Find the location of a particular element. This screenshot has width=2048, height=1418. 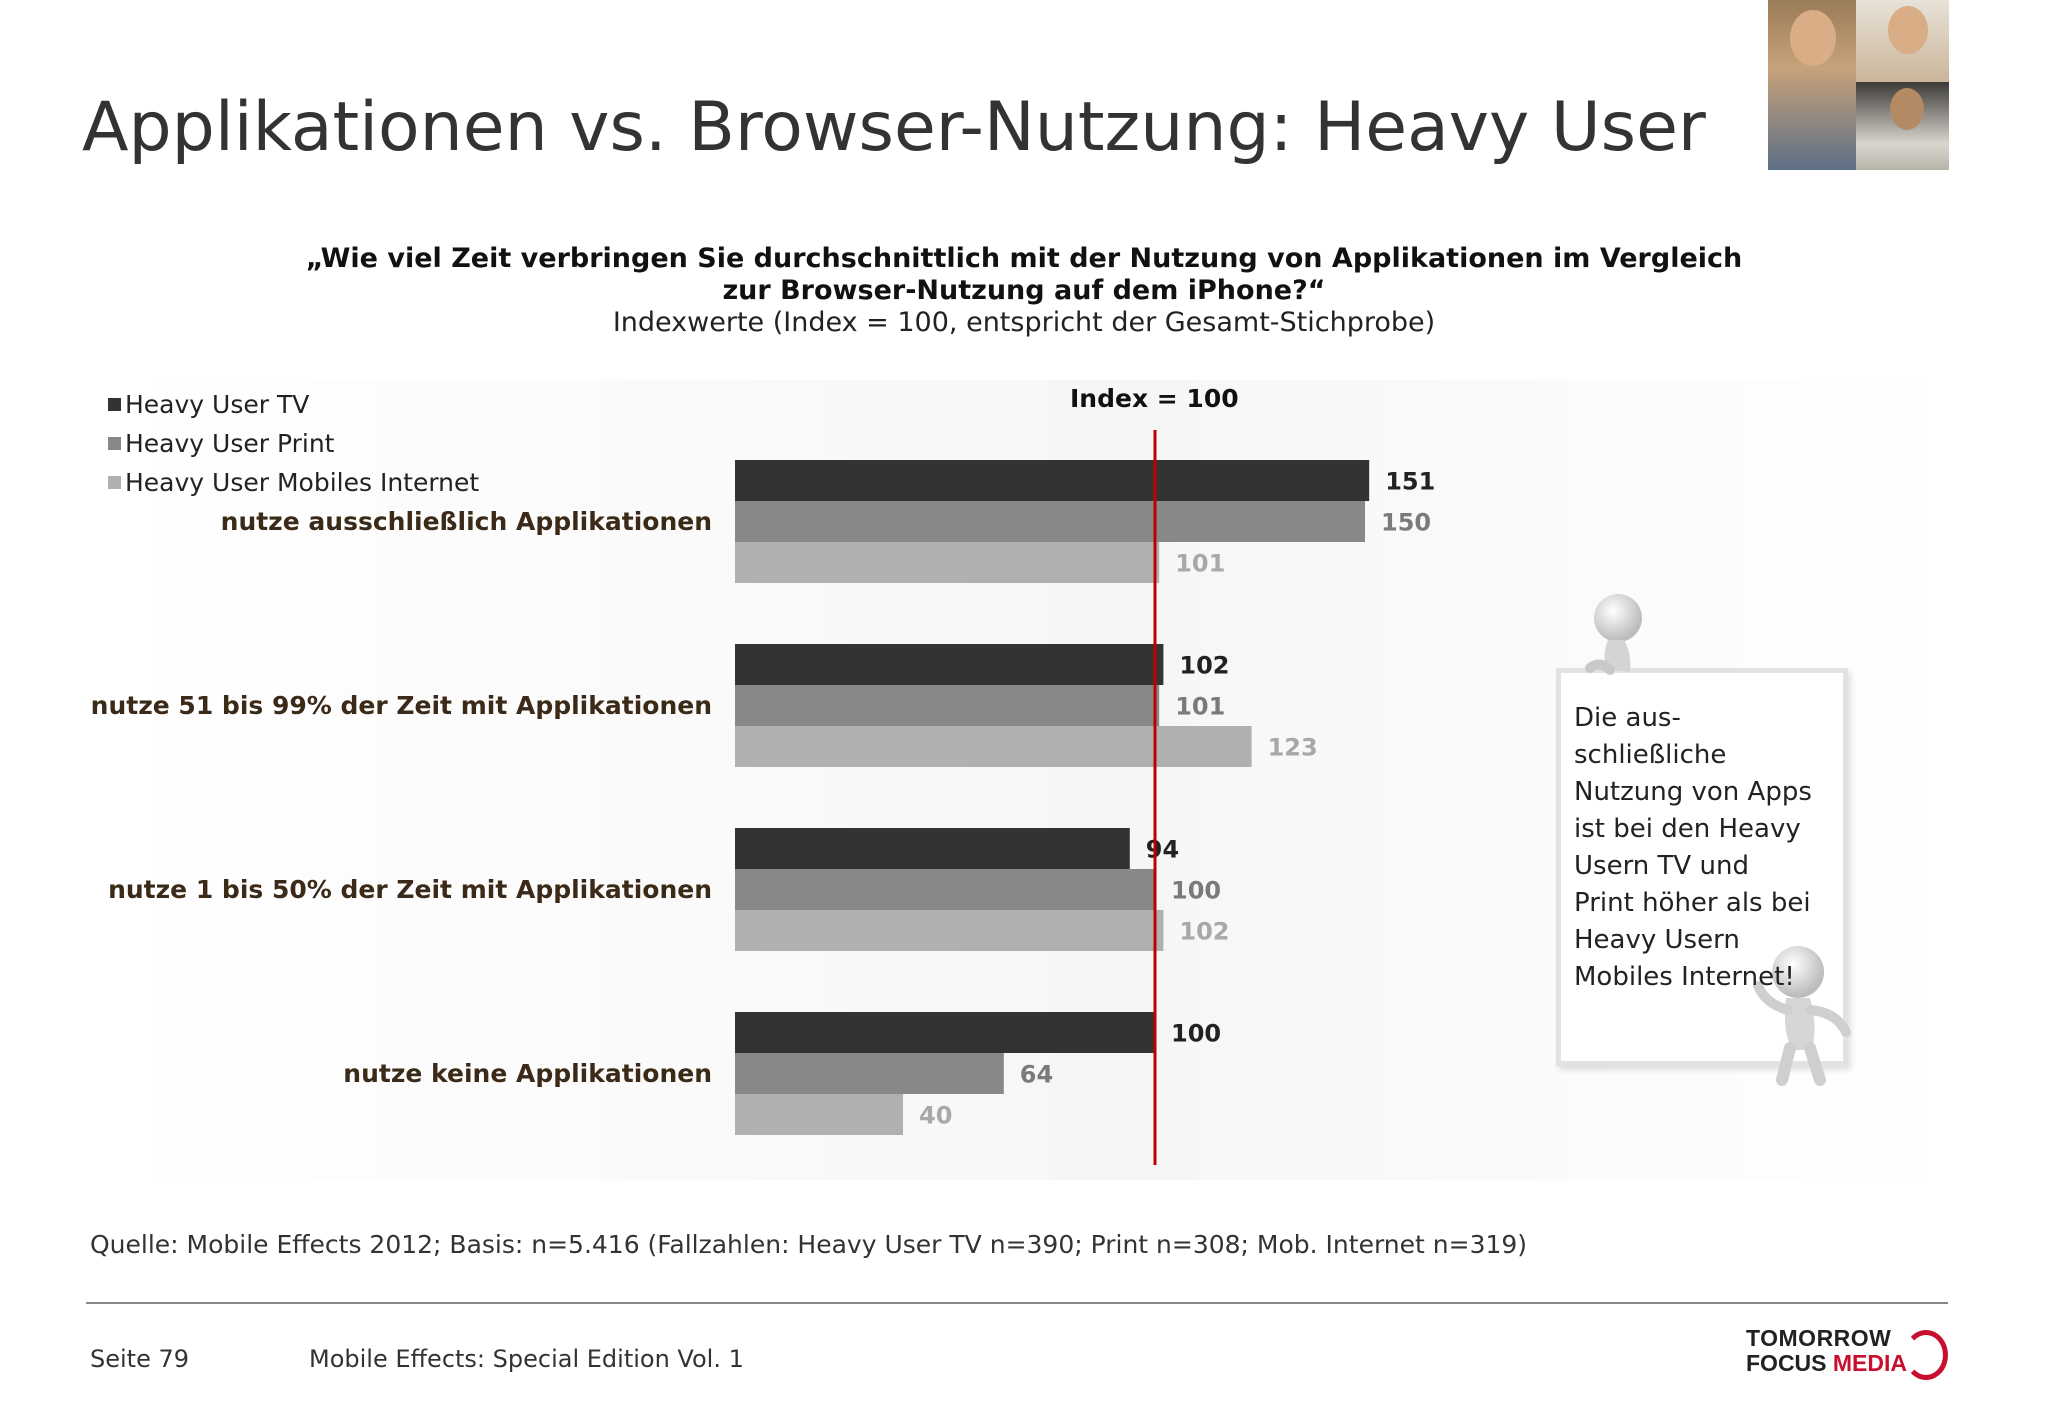

stick-figure-bottom-icon is located at coordinates (1802, 1016).